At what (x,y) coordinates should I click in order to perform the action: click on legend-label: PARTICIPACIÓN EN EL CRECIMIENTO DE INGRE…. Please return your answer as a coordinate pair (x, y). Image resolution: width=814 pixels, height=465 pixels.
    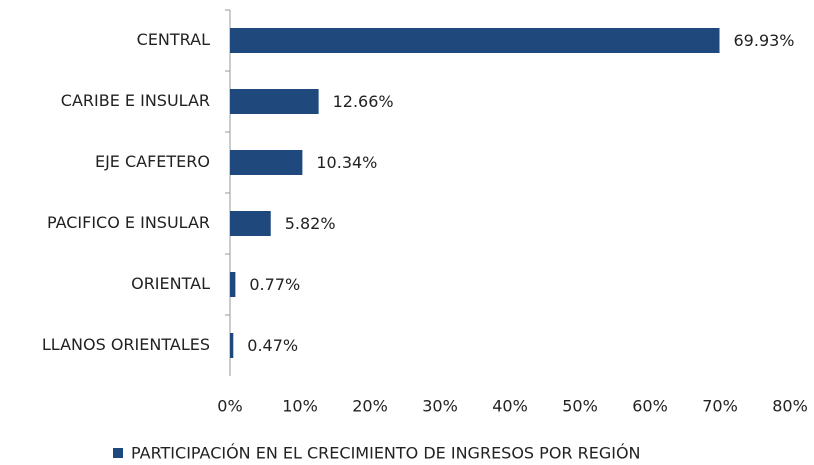
    Looking at the image, I should click on (386, 453).